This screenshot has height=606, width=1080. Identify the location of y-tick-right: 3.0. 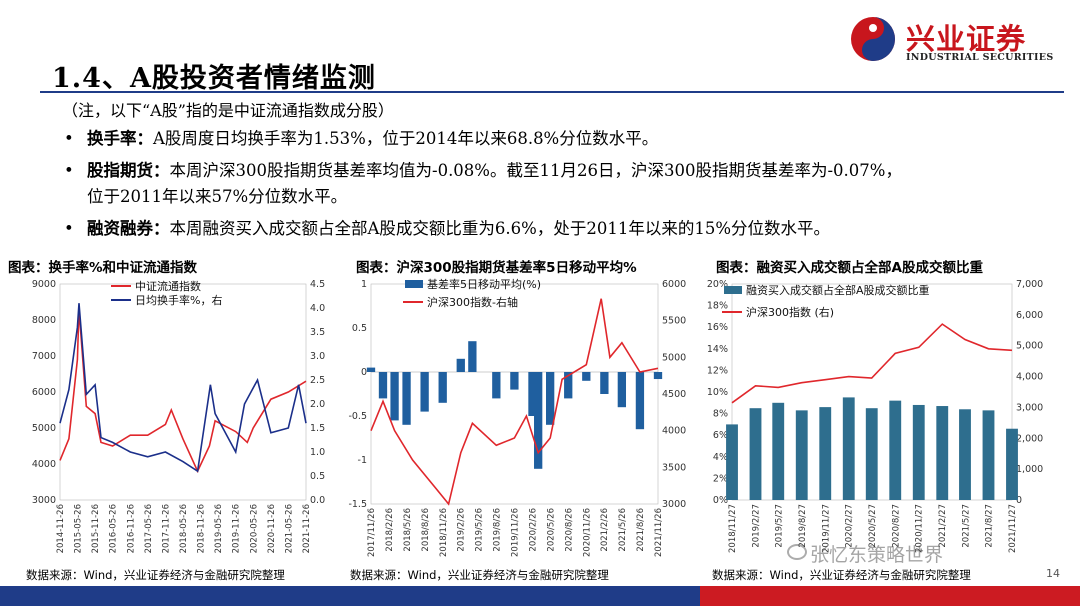
(317, 356).